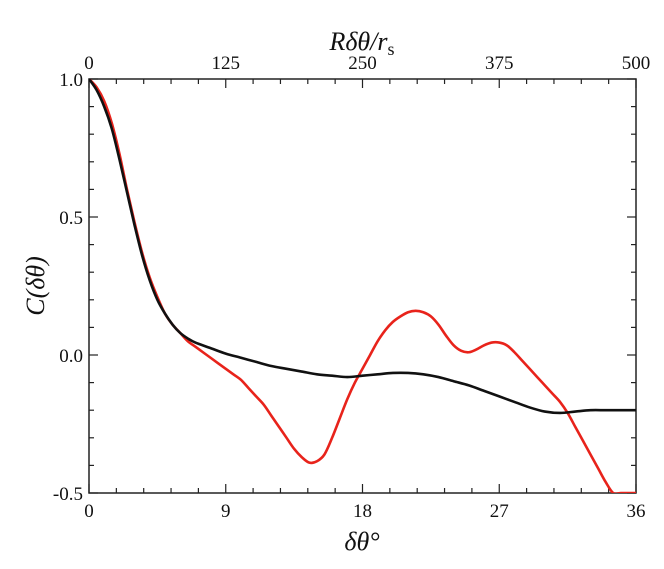 The height and width of the screenshot is (569, 664). I want to click on x2-tick-label: 250, so click(362, 63).